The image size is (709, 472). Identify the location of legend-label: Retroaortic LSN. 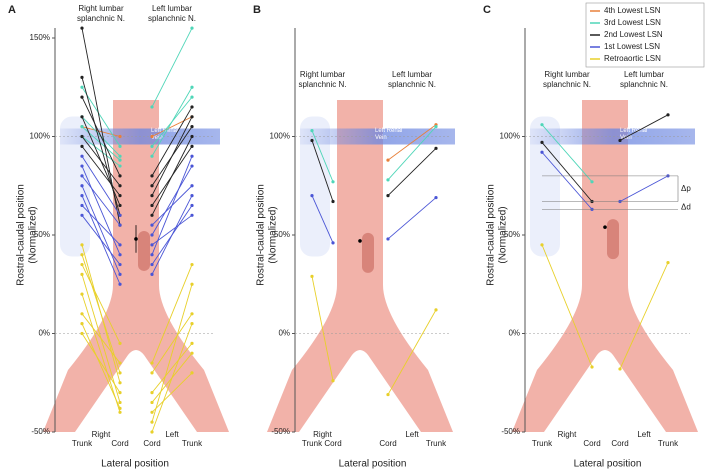
(632, 58).